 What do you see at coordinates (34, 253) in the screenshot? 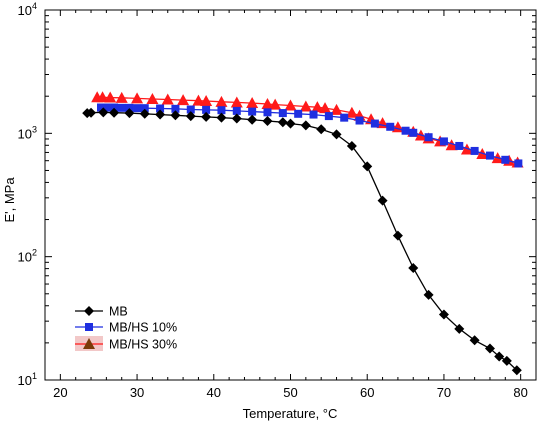
I see `y-tick-exponent: 2` at bounding box center [34, 253].